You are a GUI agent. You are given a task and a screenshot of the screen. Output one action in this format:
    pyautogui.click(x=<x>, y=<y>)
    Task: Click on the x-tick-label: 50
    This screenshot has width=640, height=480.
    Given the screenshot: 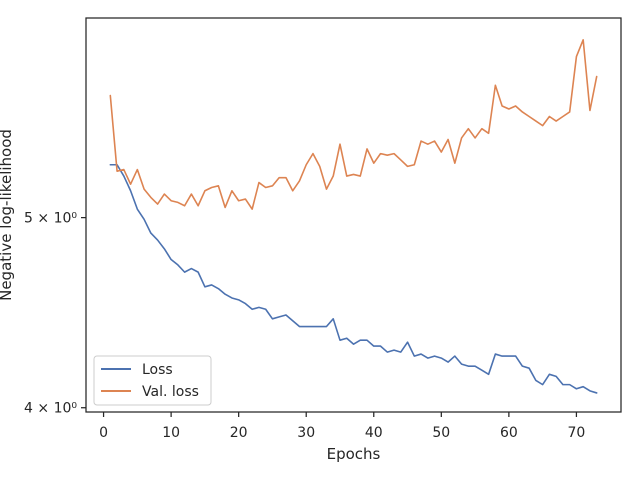 What is the action you would take?
    pyautogui.click(x=441, y=433)
    